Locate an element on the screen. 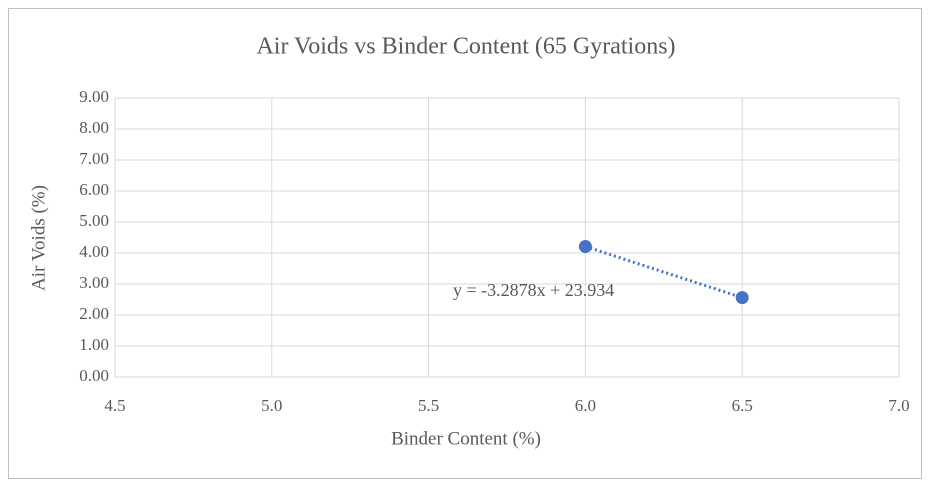  y-tick-label: 8.00 is located at coordinates (94, 127).